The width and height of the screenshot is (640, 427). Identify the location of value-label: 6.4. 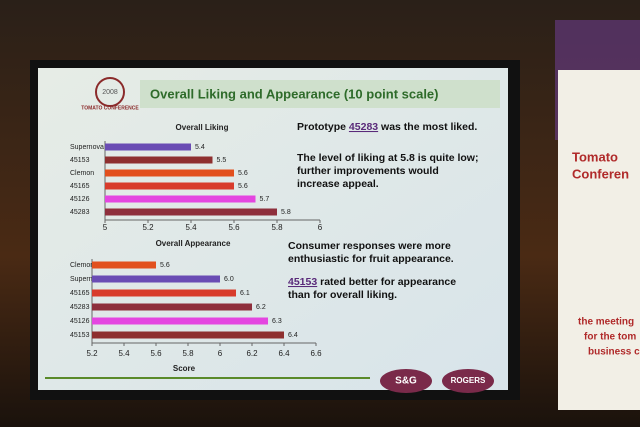
(293, 335).